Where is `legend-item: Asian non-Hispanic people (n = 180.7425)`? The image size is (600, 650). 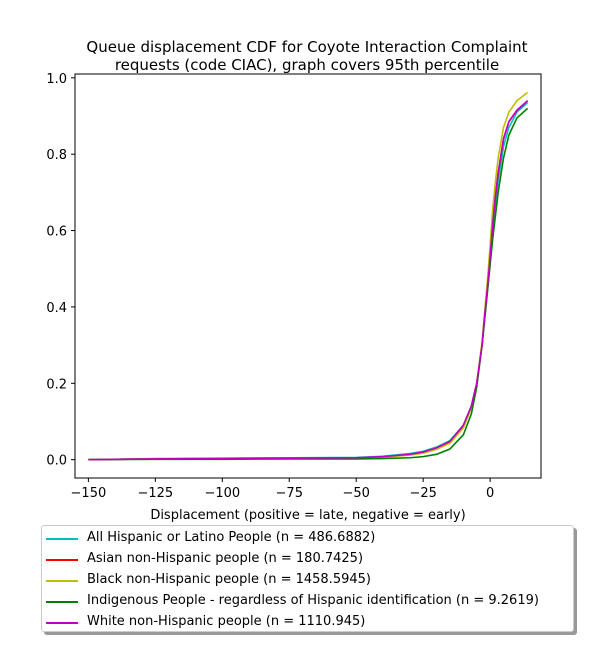
legend-item: Asian non-Hispanic people (n = 180.7425) is located at coordinates (307, 559).